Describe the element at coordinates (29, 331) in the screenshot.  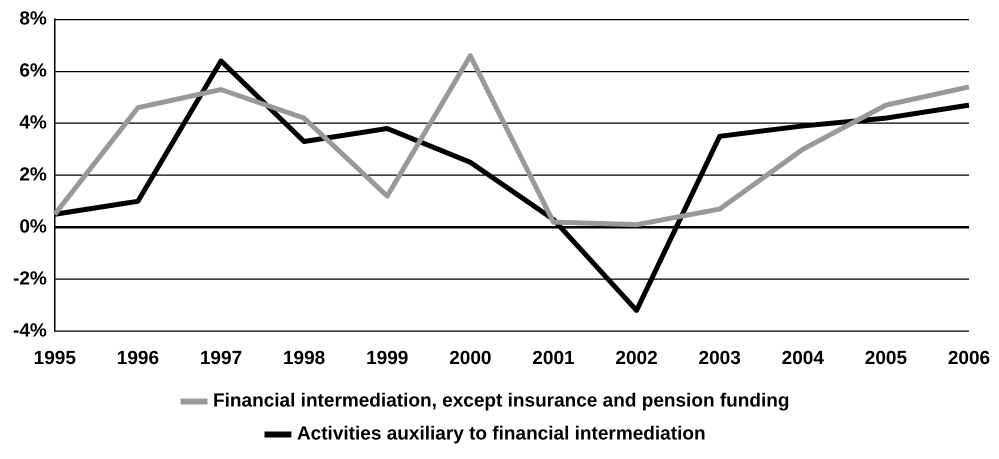
I see `y-tick-label: -4%` at that location.